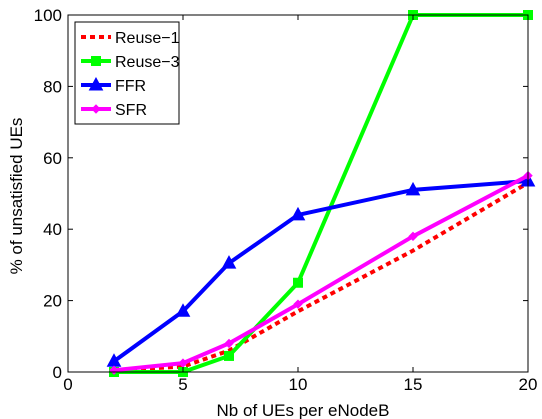  Describe the element at coordinates (52, 86) in the screenshot. I see `y-tick-label: 80` at that location.